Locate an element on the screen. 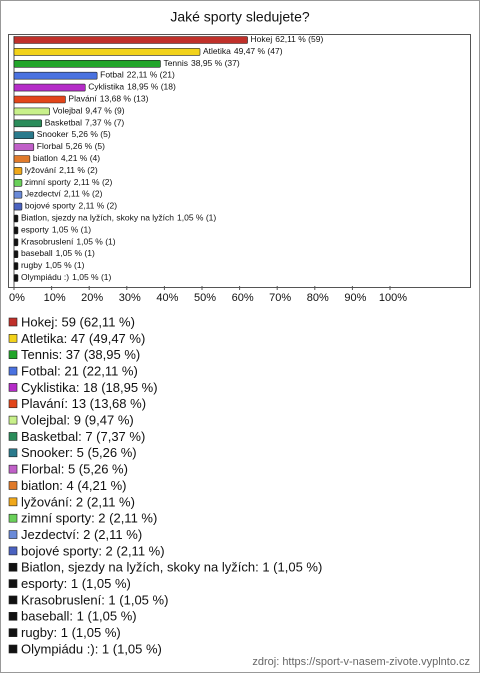  bar-value-label: 13,68 % (13) is located at coordinates (124, 99).